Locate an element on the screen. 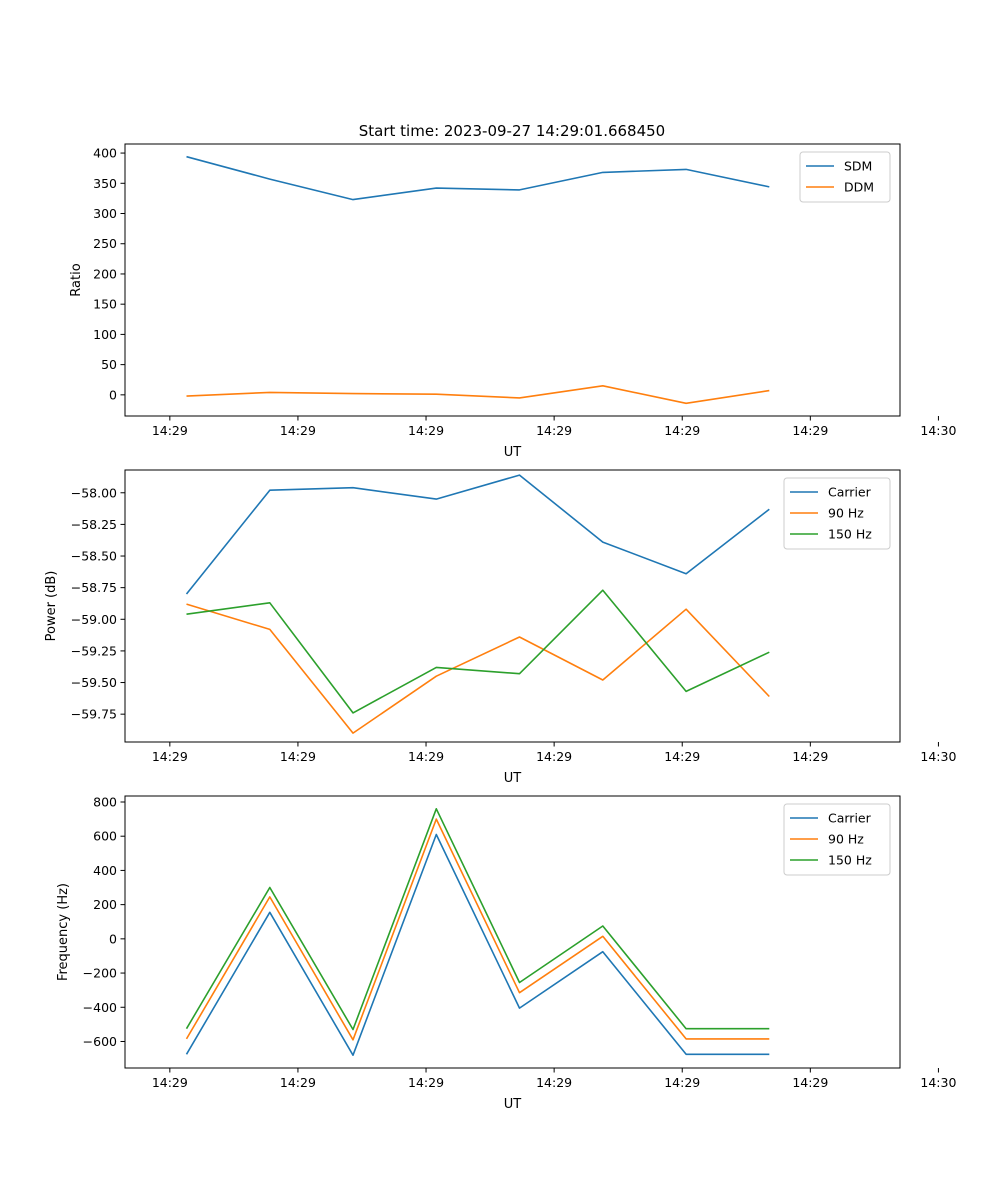  y-tick-label: 150 is located at coordinates (105, 304).